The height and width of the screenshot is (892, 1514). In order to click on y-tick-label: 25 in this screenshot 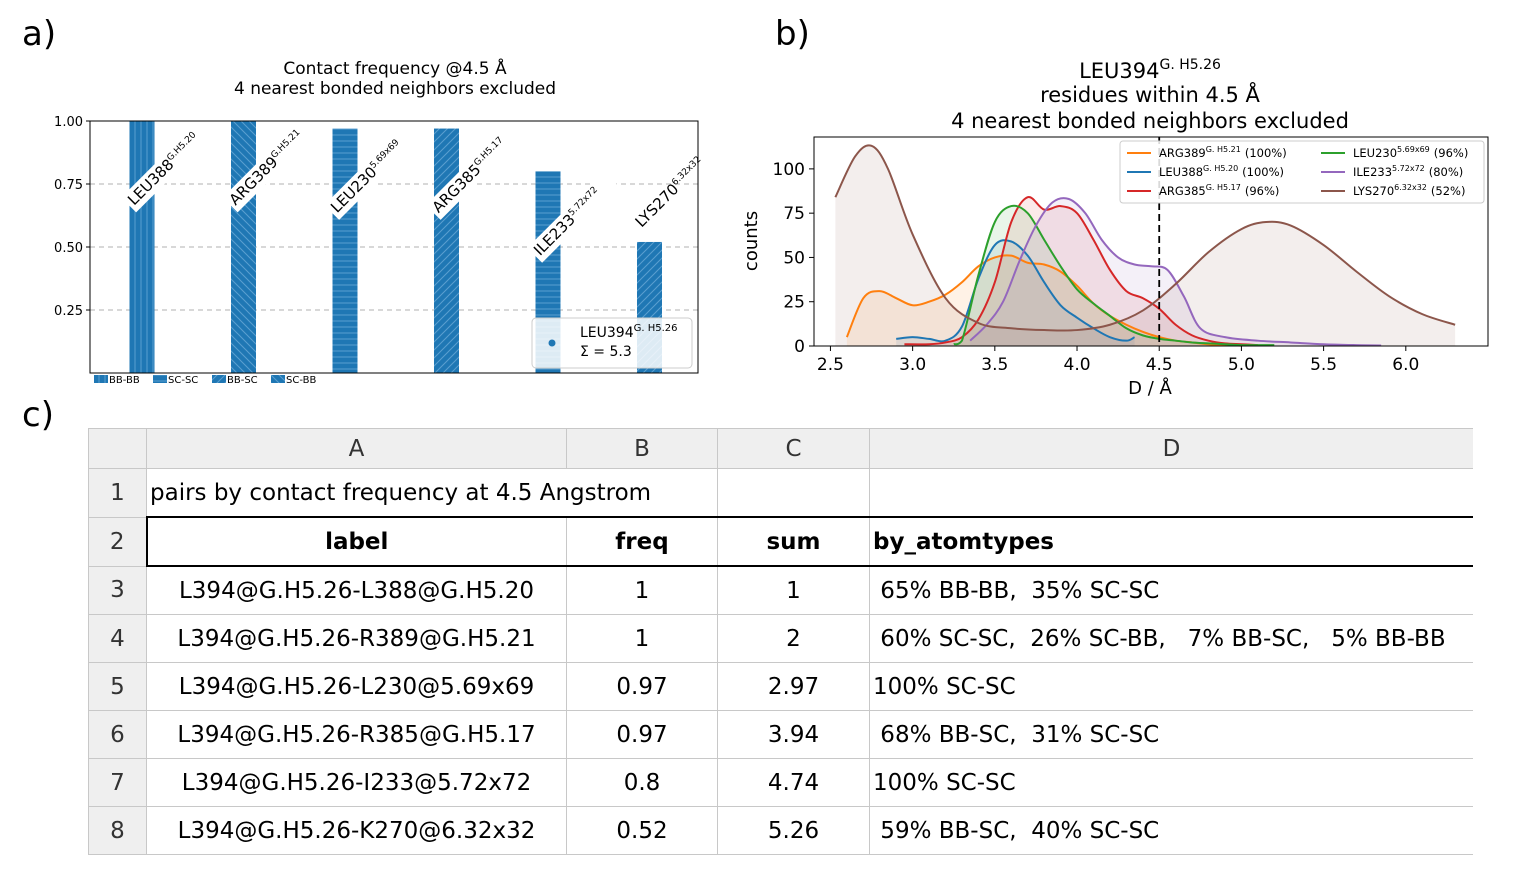, I will do `click(794, 303)`.